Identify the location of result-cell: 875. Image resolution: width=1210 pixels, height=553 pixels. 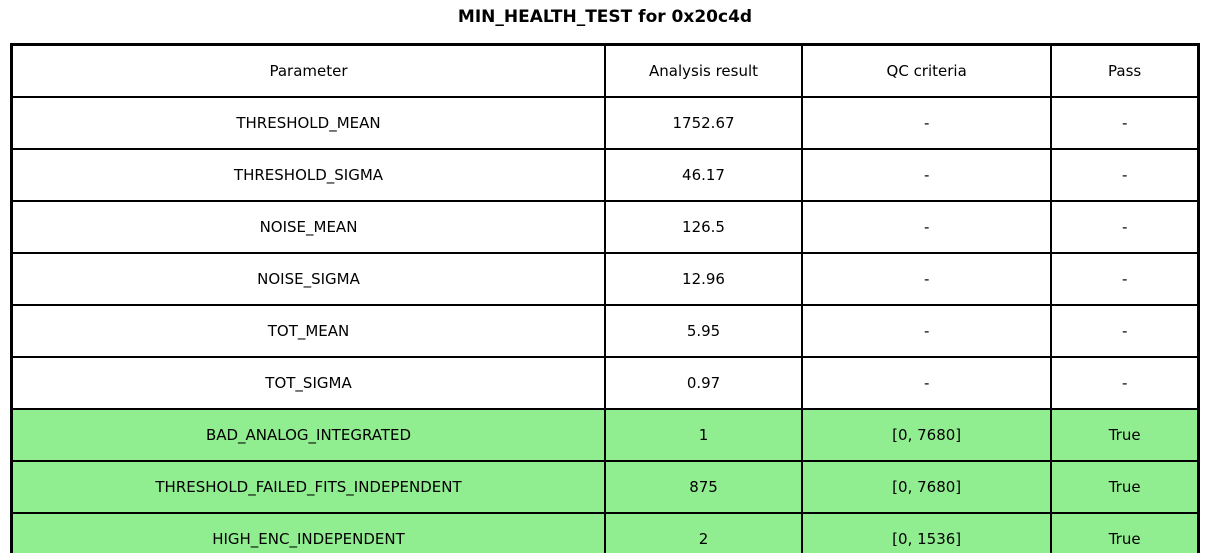
(703, 487).